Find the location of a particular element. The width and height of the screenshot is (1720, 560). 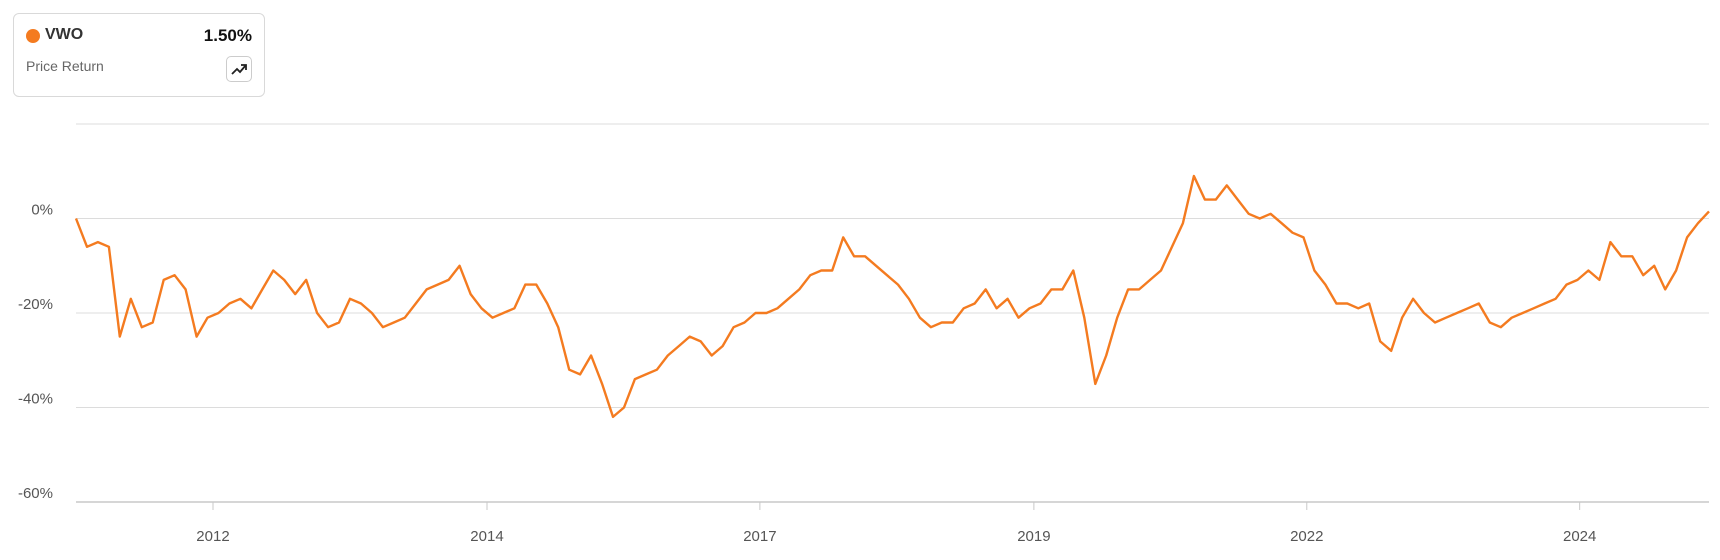

legend: VWO 1.50% Price Return is located at coordinates (139, 55).